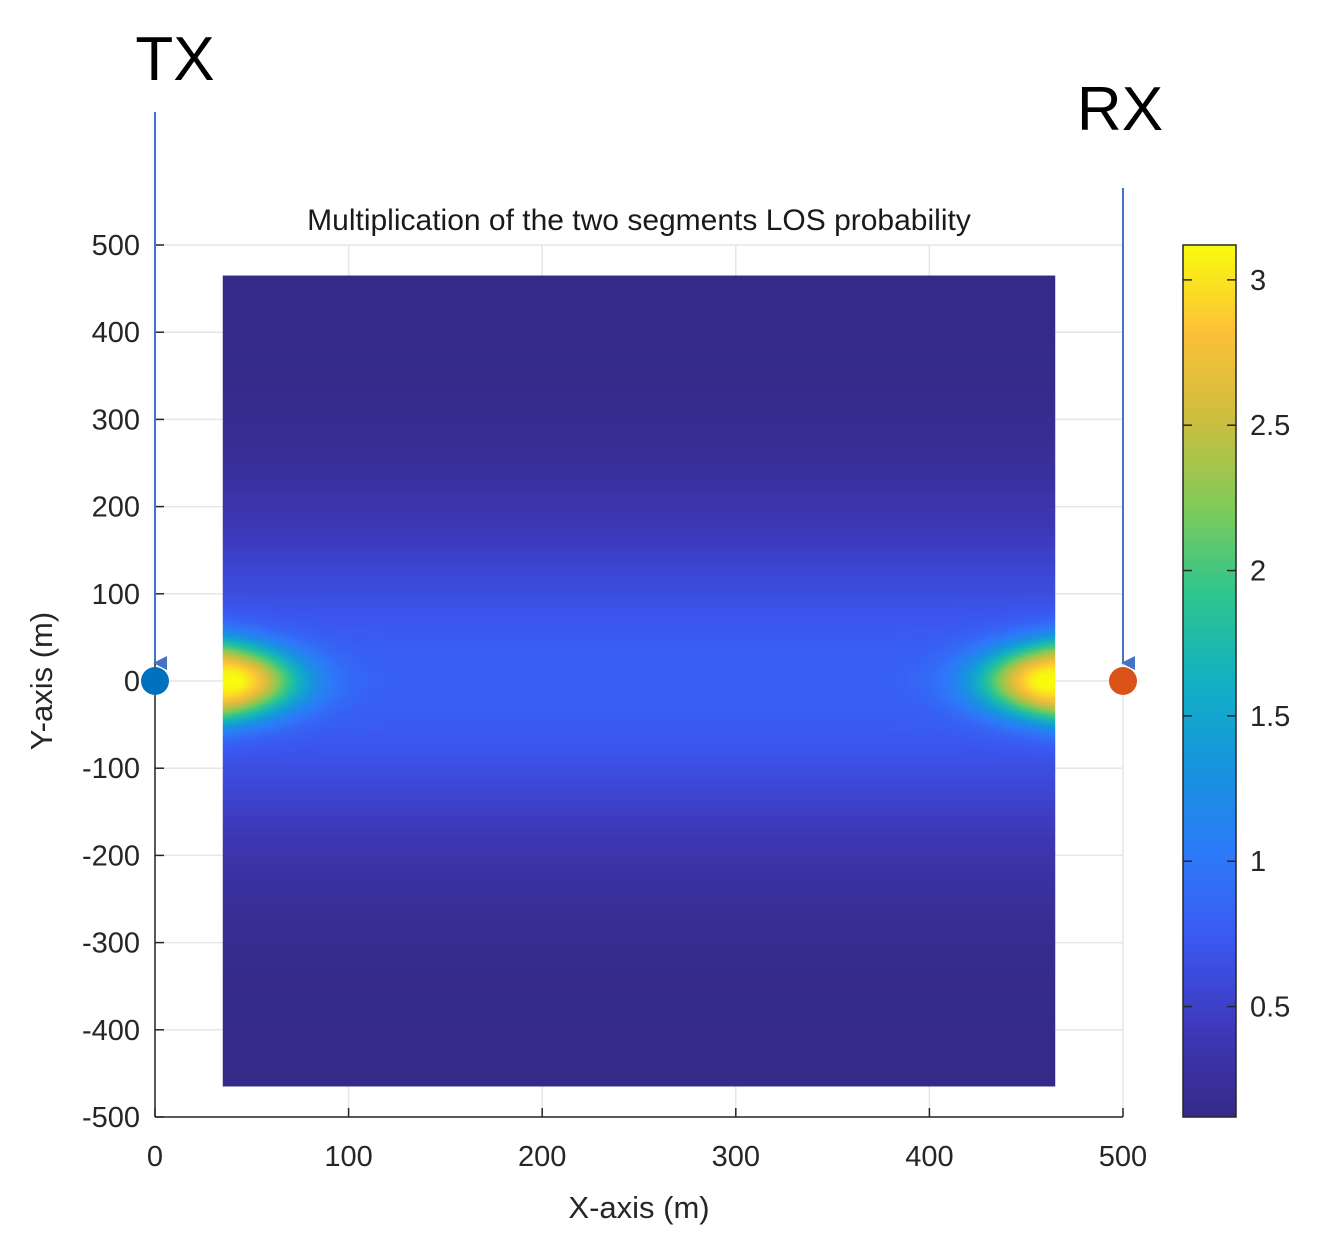  What do you see at coordinates (132, 682) in the screenshot?
I see `y-tick-label: 0` at bounding box center [132, 682].